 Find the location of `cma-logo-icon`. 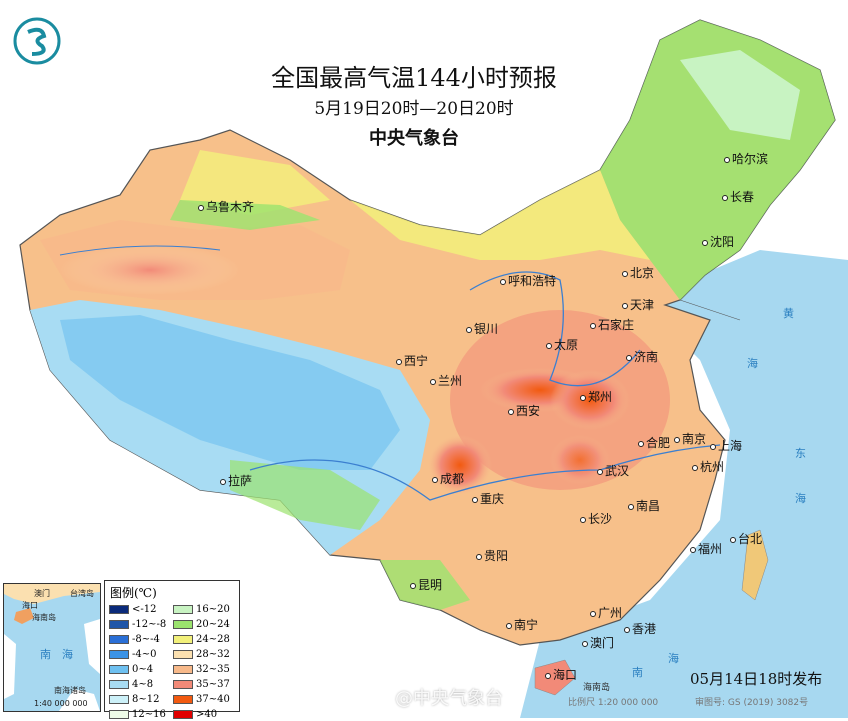

cma-logo-icon is located at coordinates (37, 41).